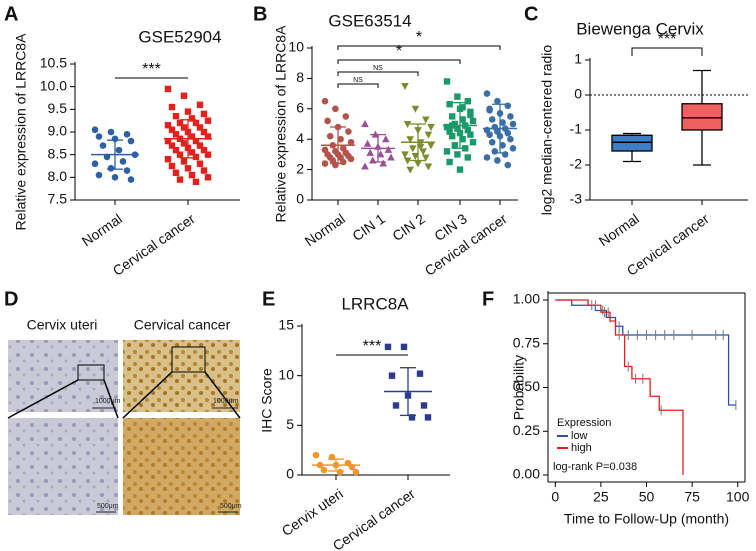 This screenshot has width=756, height=551. Describe the element at coordinates (408, 227) in the screenshot. I see `x-tick-label: CIN 2` at that location.